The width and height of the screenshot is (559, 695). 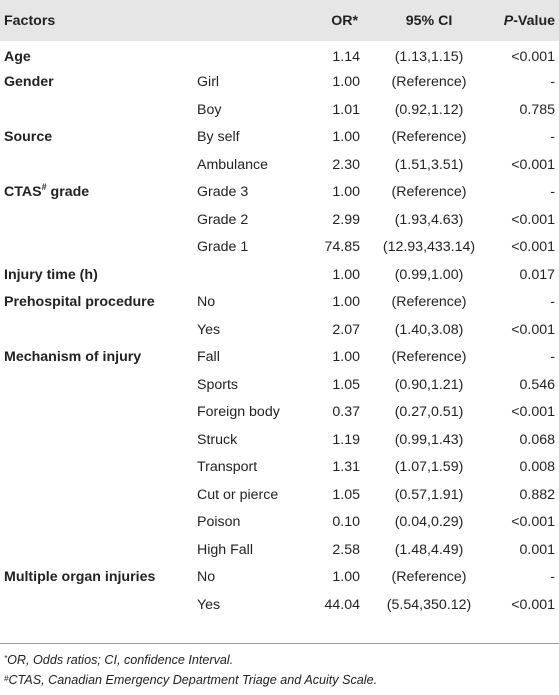 What do you see at coordinates (209, 109) in the screenshot?
I see `level-cell: Boy` at bounding box center [209, 109].